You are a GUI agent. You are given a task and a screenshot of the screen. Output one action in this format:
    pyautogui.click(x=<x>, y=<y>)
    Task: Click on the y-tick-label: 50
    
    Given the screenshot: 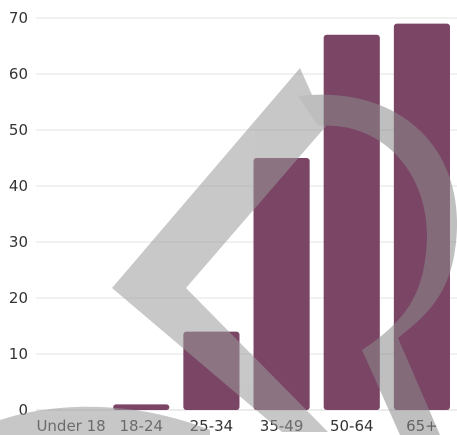 What is the action you would take?
    pyautogui.click(x=18, y=130)
    